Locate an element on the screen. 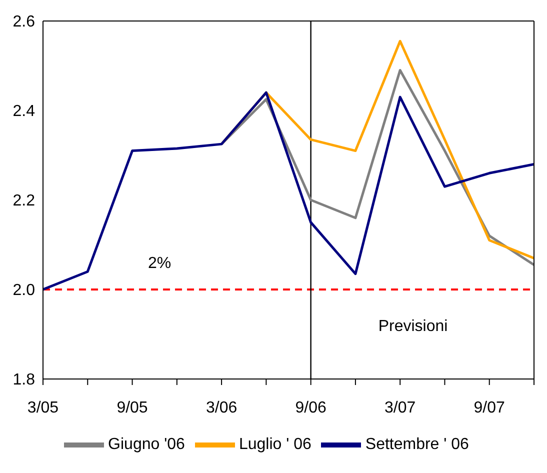  y-tick-label: 2.6 is located at coordinates (24, 22).